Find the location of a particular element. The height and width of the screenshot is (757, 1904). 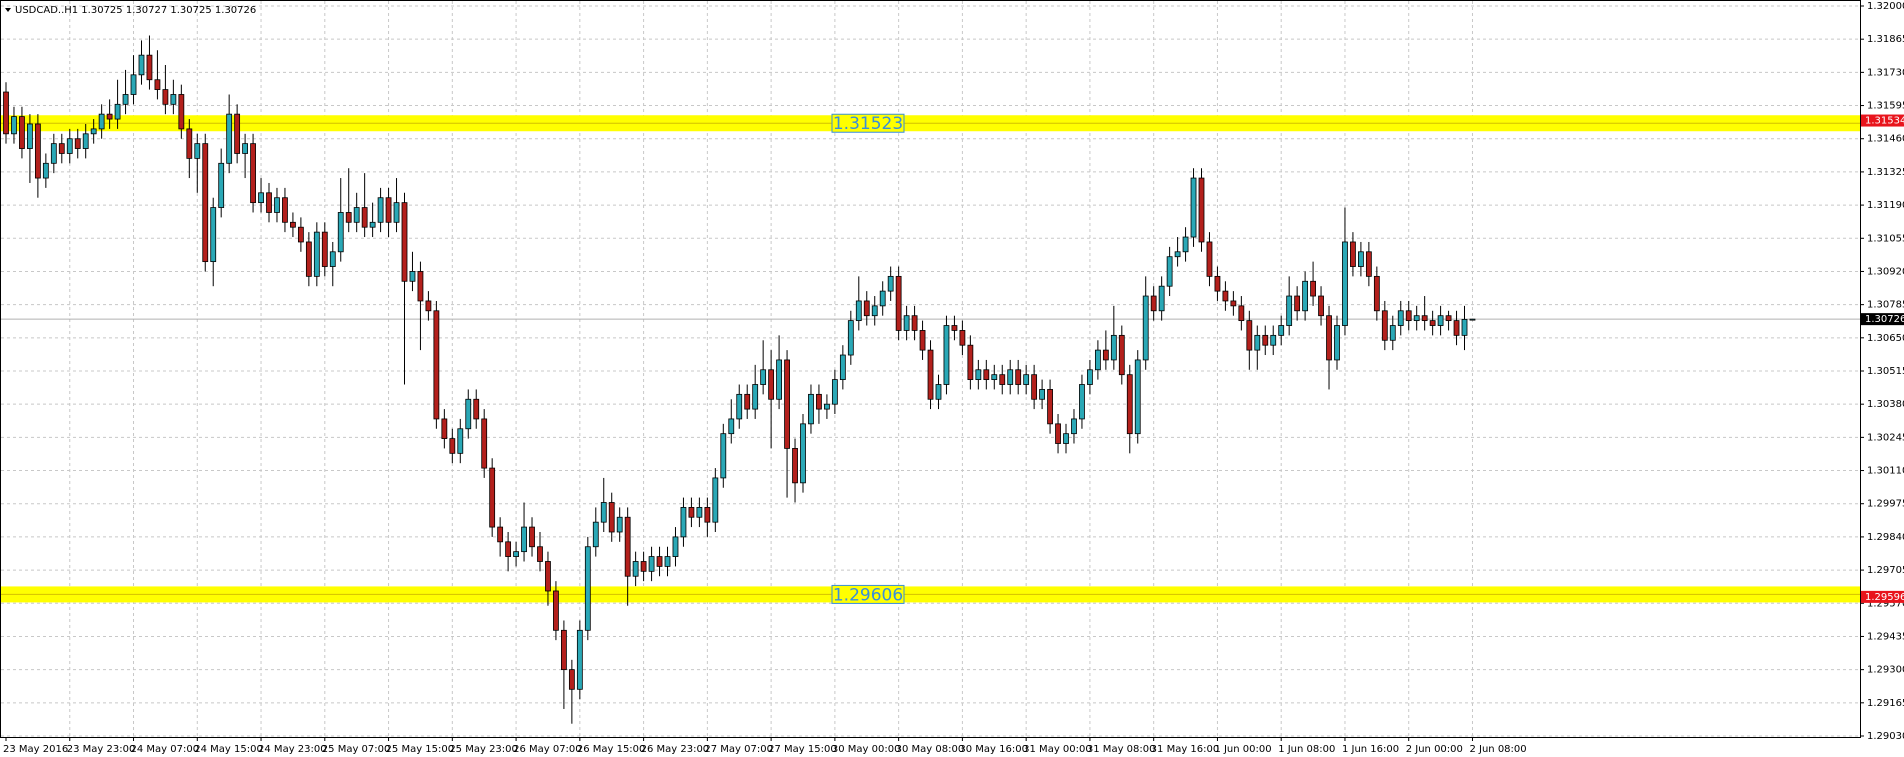

x-tick-label: 2 Jun 08:00 is located at coordinates (1497, 749).